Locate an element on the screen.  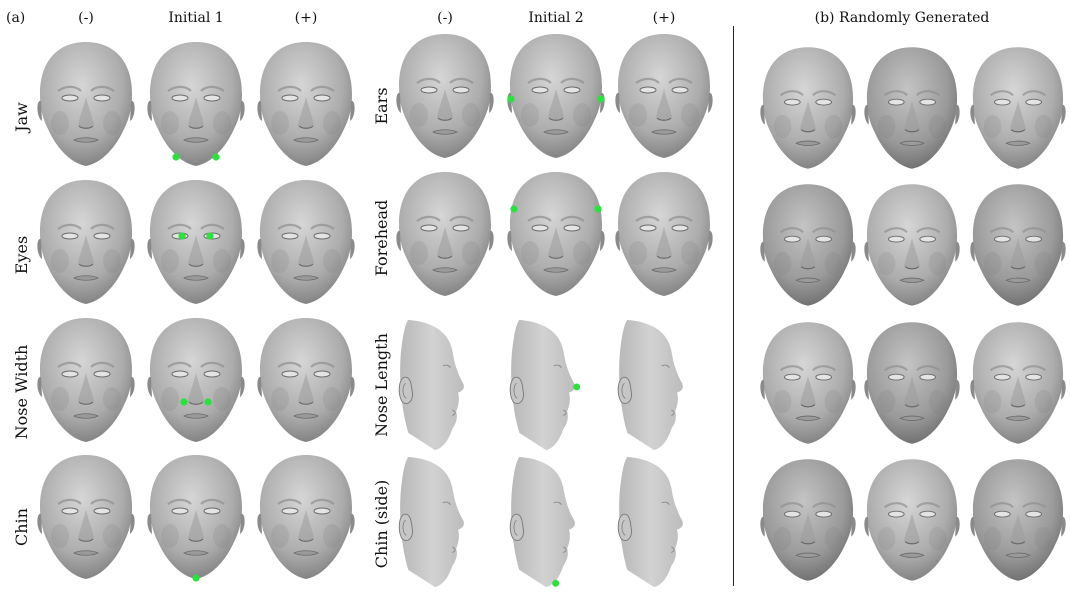
face-g1-r2-c1 is located at coordinates (86, 242).